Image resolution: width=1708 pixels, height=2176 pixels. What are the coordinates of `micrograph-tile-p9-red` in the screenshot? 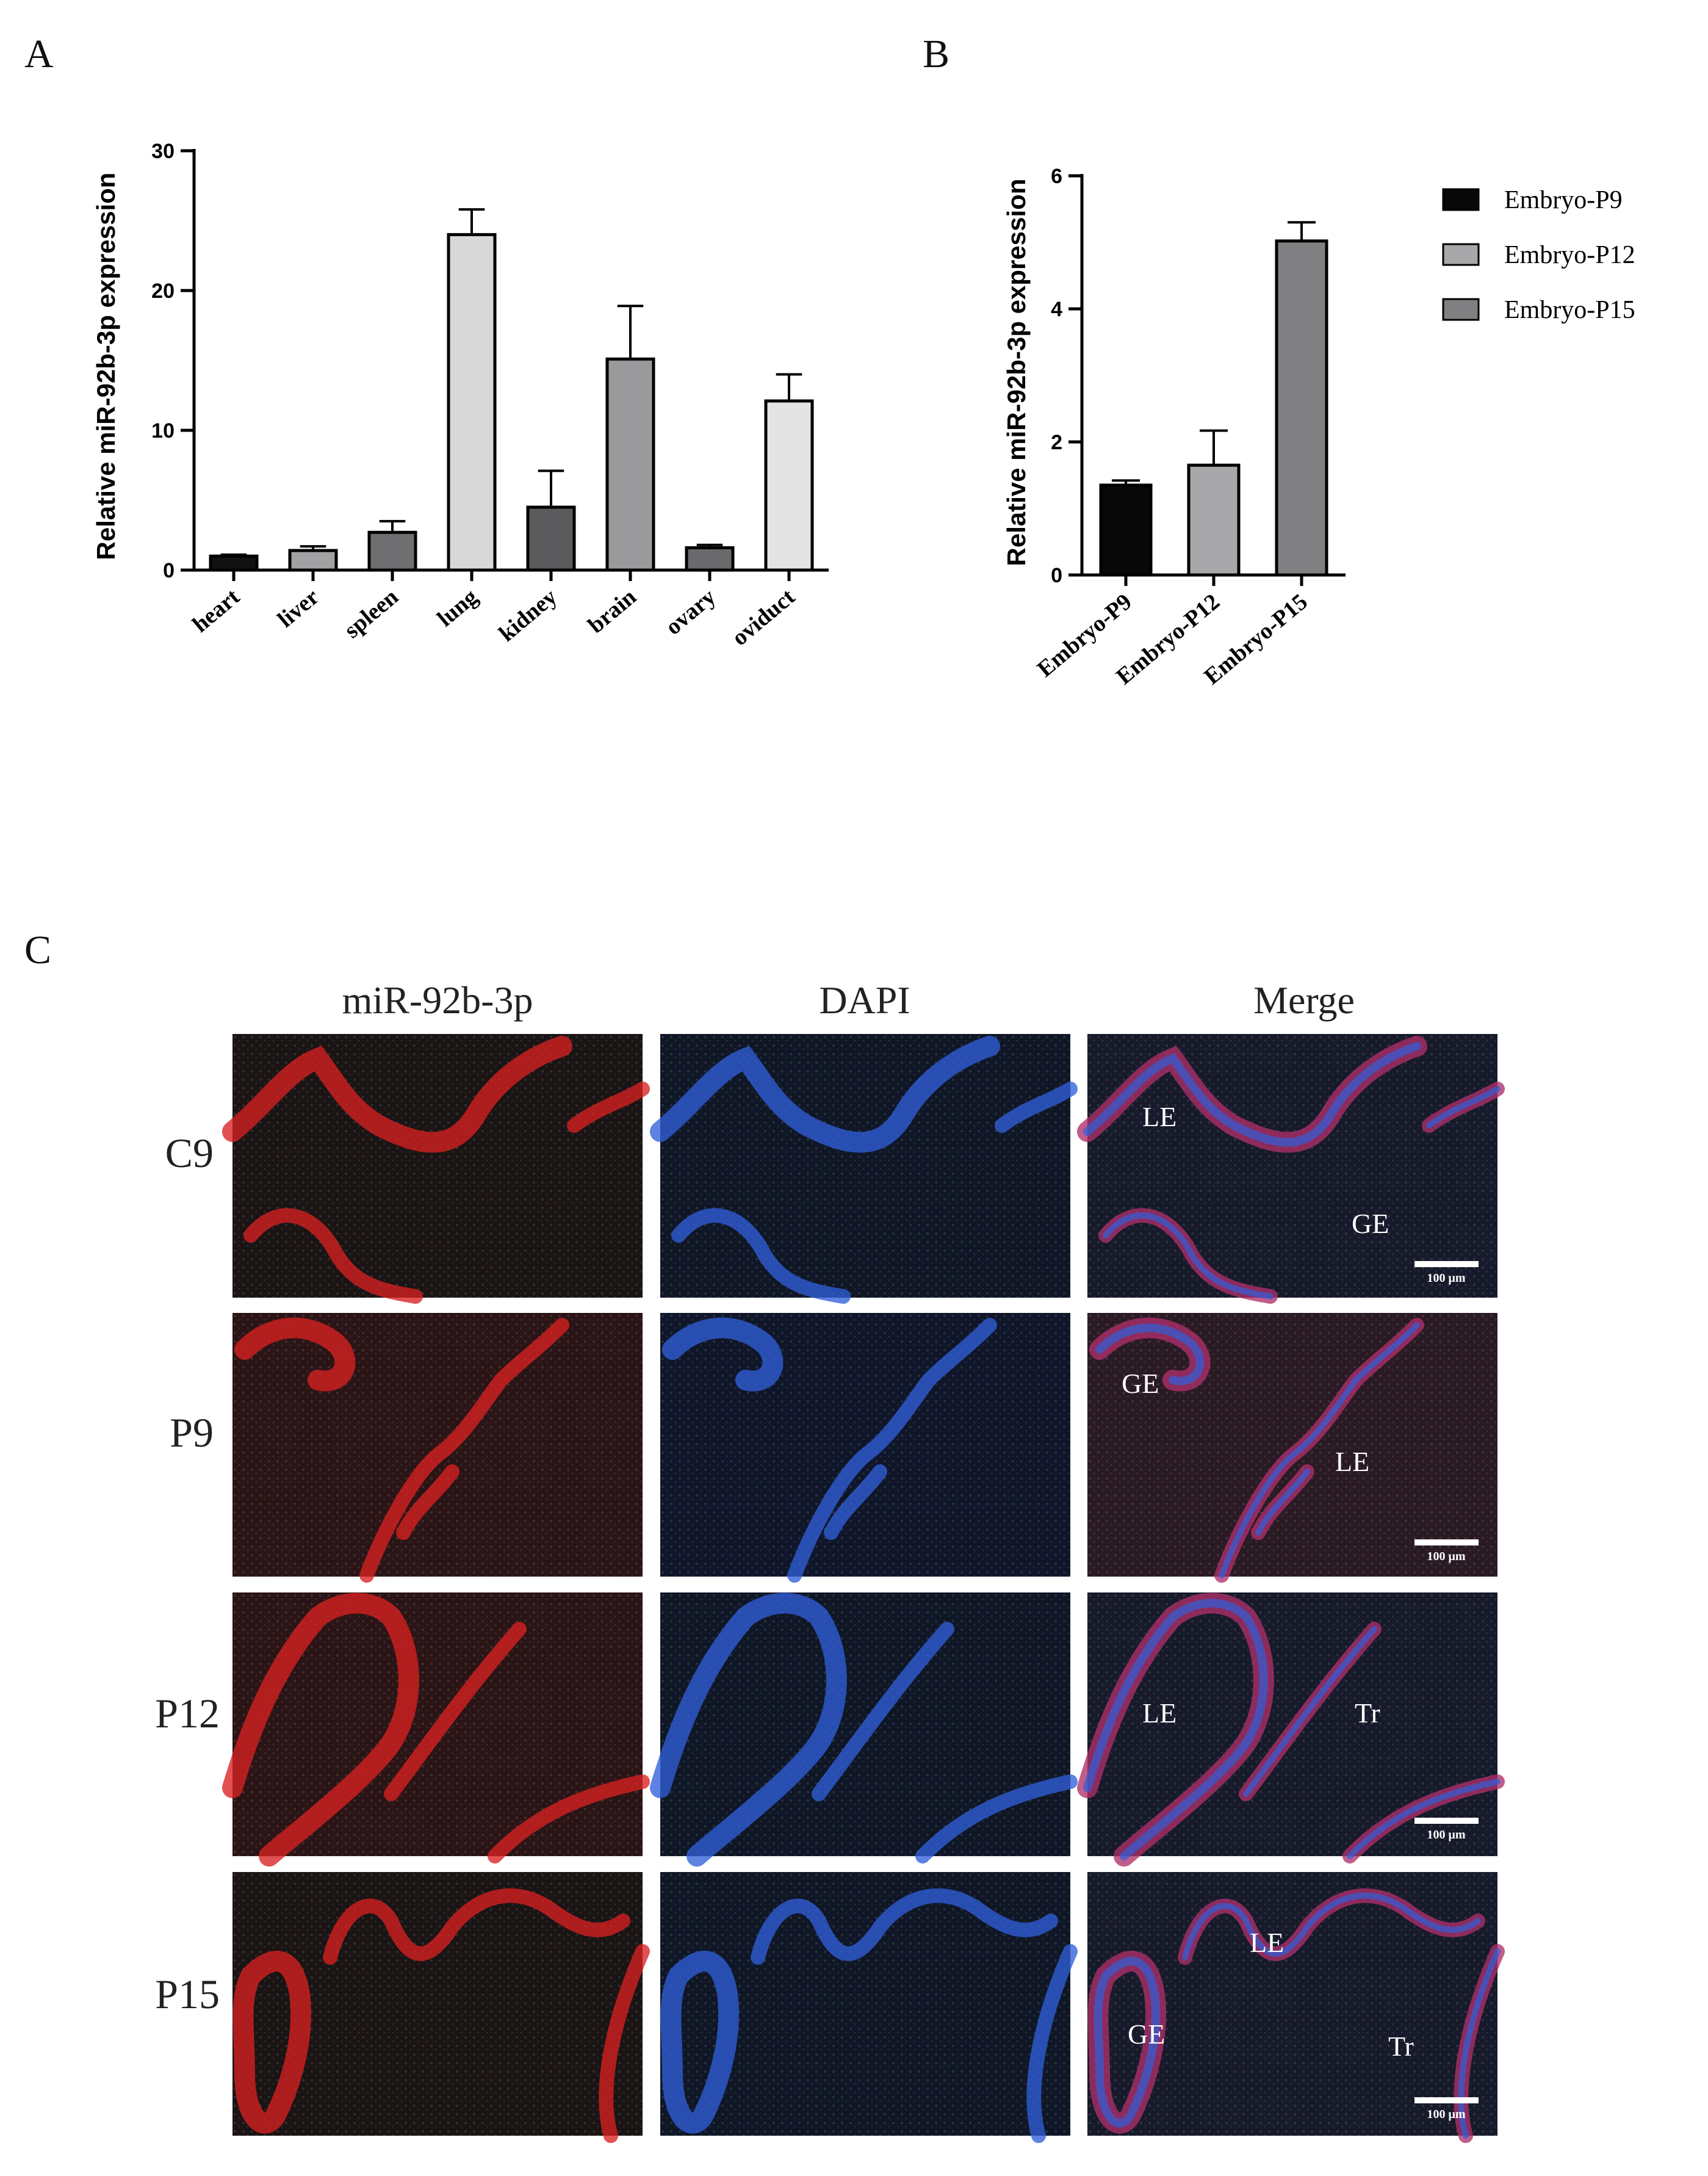 It's located at (437, 1448).